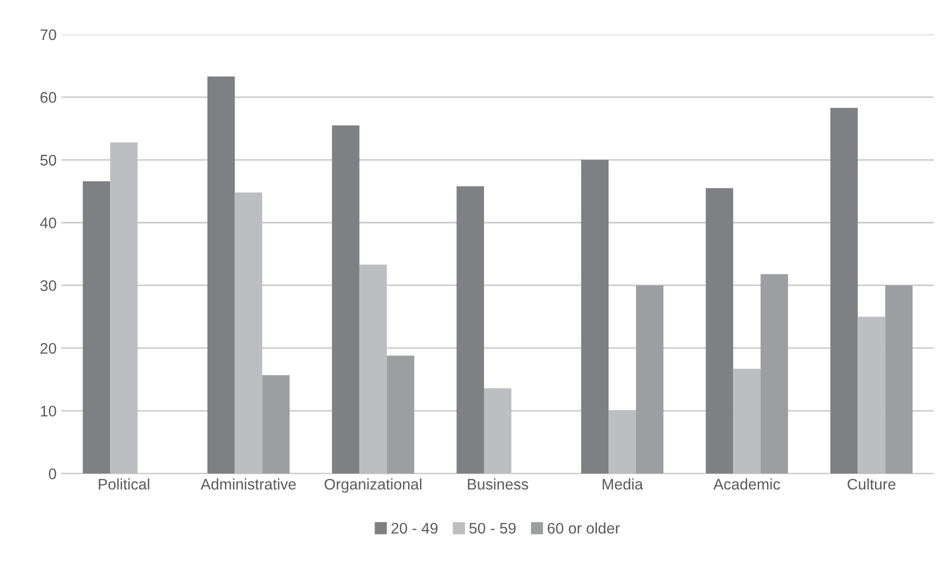  Describe the element at coordinates (414, 528) in the screenshot. I see `legend-label: 20 - 49` at that location.